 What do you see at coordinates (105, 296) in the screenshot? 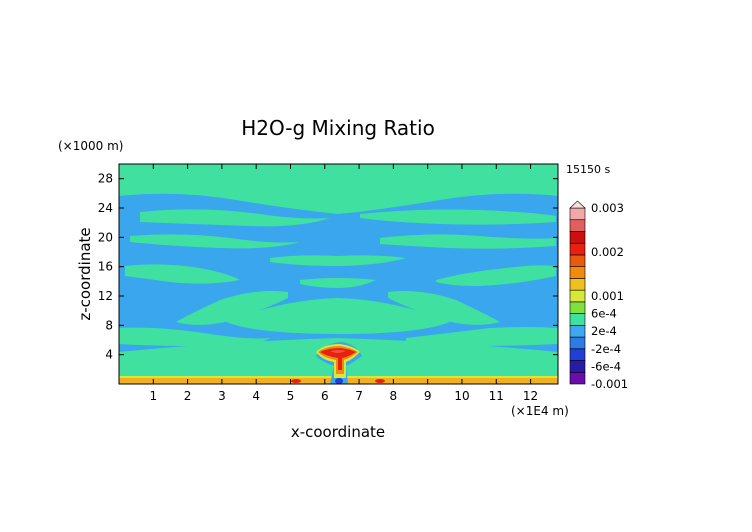
I see `y-tick-label: 12` at bounding box center [105, 296].